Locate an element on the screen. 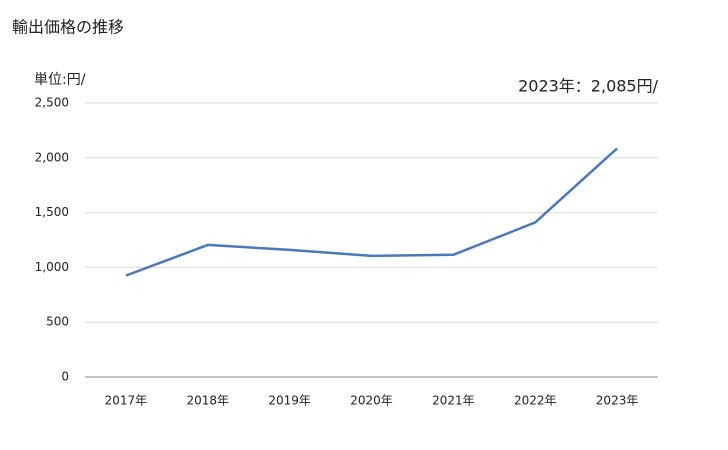 This screenshot has width=728, height=450. x-tick-label: 2023年 is located at coordinates (617, 401).